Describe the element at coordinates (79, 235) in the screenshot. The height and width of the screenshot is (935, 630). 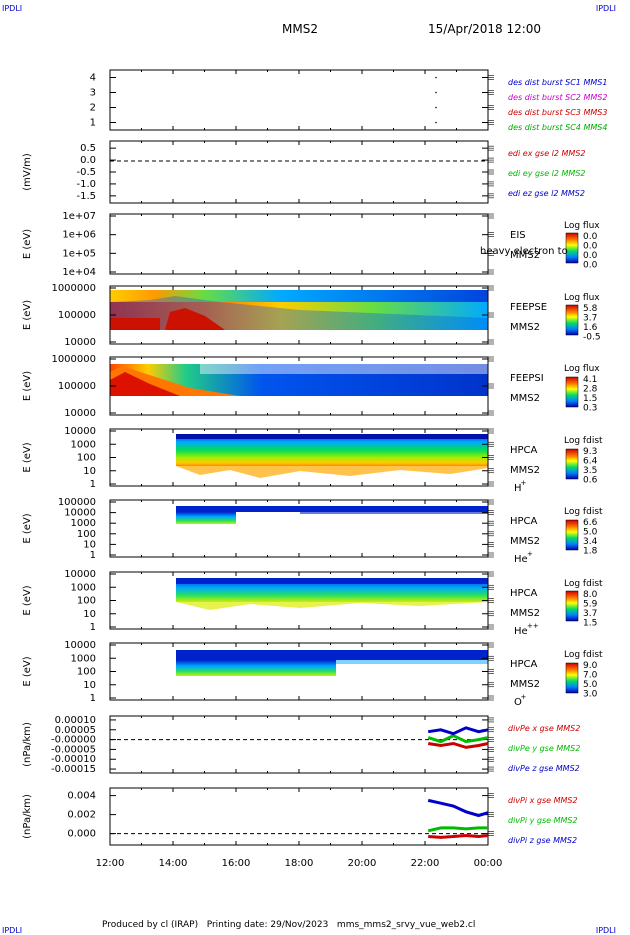
I see `y-tick-label: 1e+06` at that location.